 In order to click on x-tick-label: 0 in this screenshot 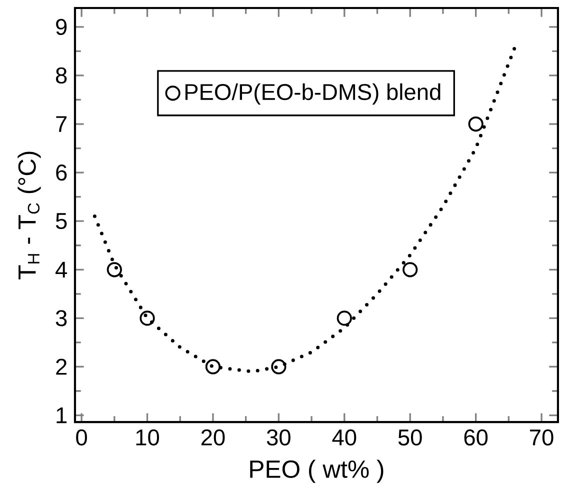, I will do `click(81, 437)`.